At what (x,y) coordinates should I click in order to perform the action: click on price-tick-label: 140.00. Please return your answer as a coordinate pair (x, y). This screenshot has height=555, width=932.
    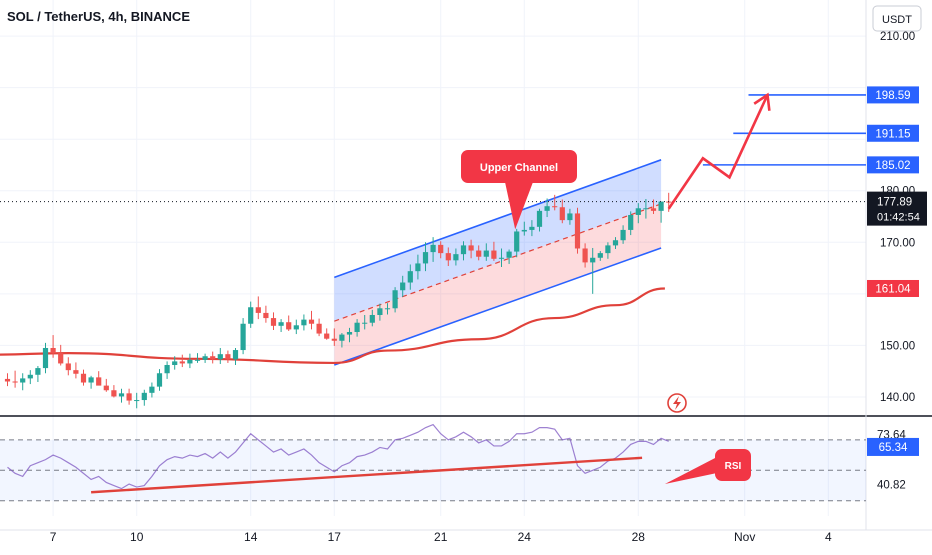
    Looking at the image, I should click on (897, 398).